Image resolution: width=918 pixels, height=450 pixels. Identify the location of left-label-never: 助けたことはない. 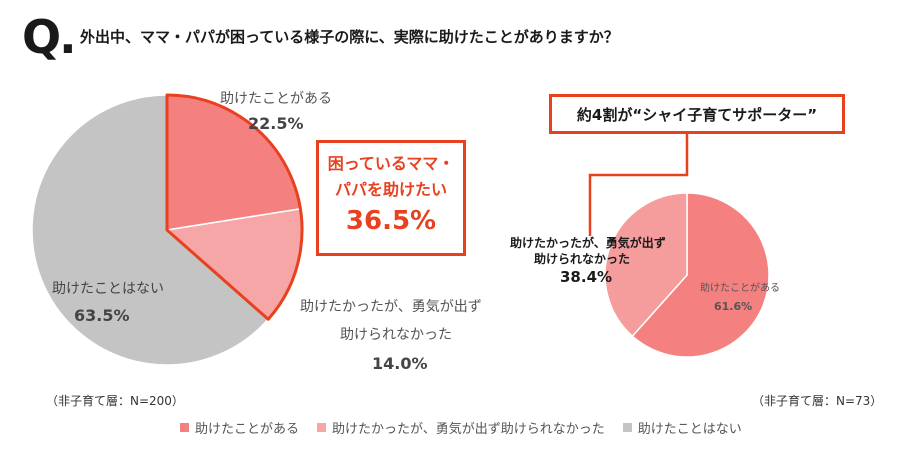
(108, 289).